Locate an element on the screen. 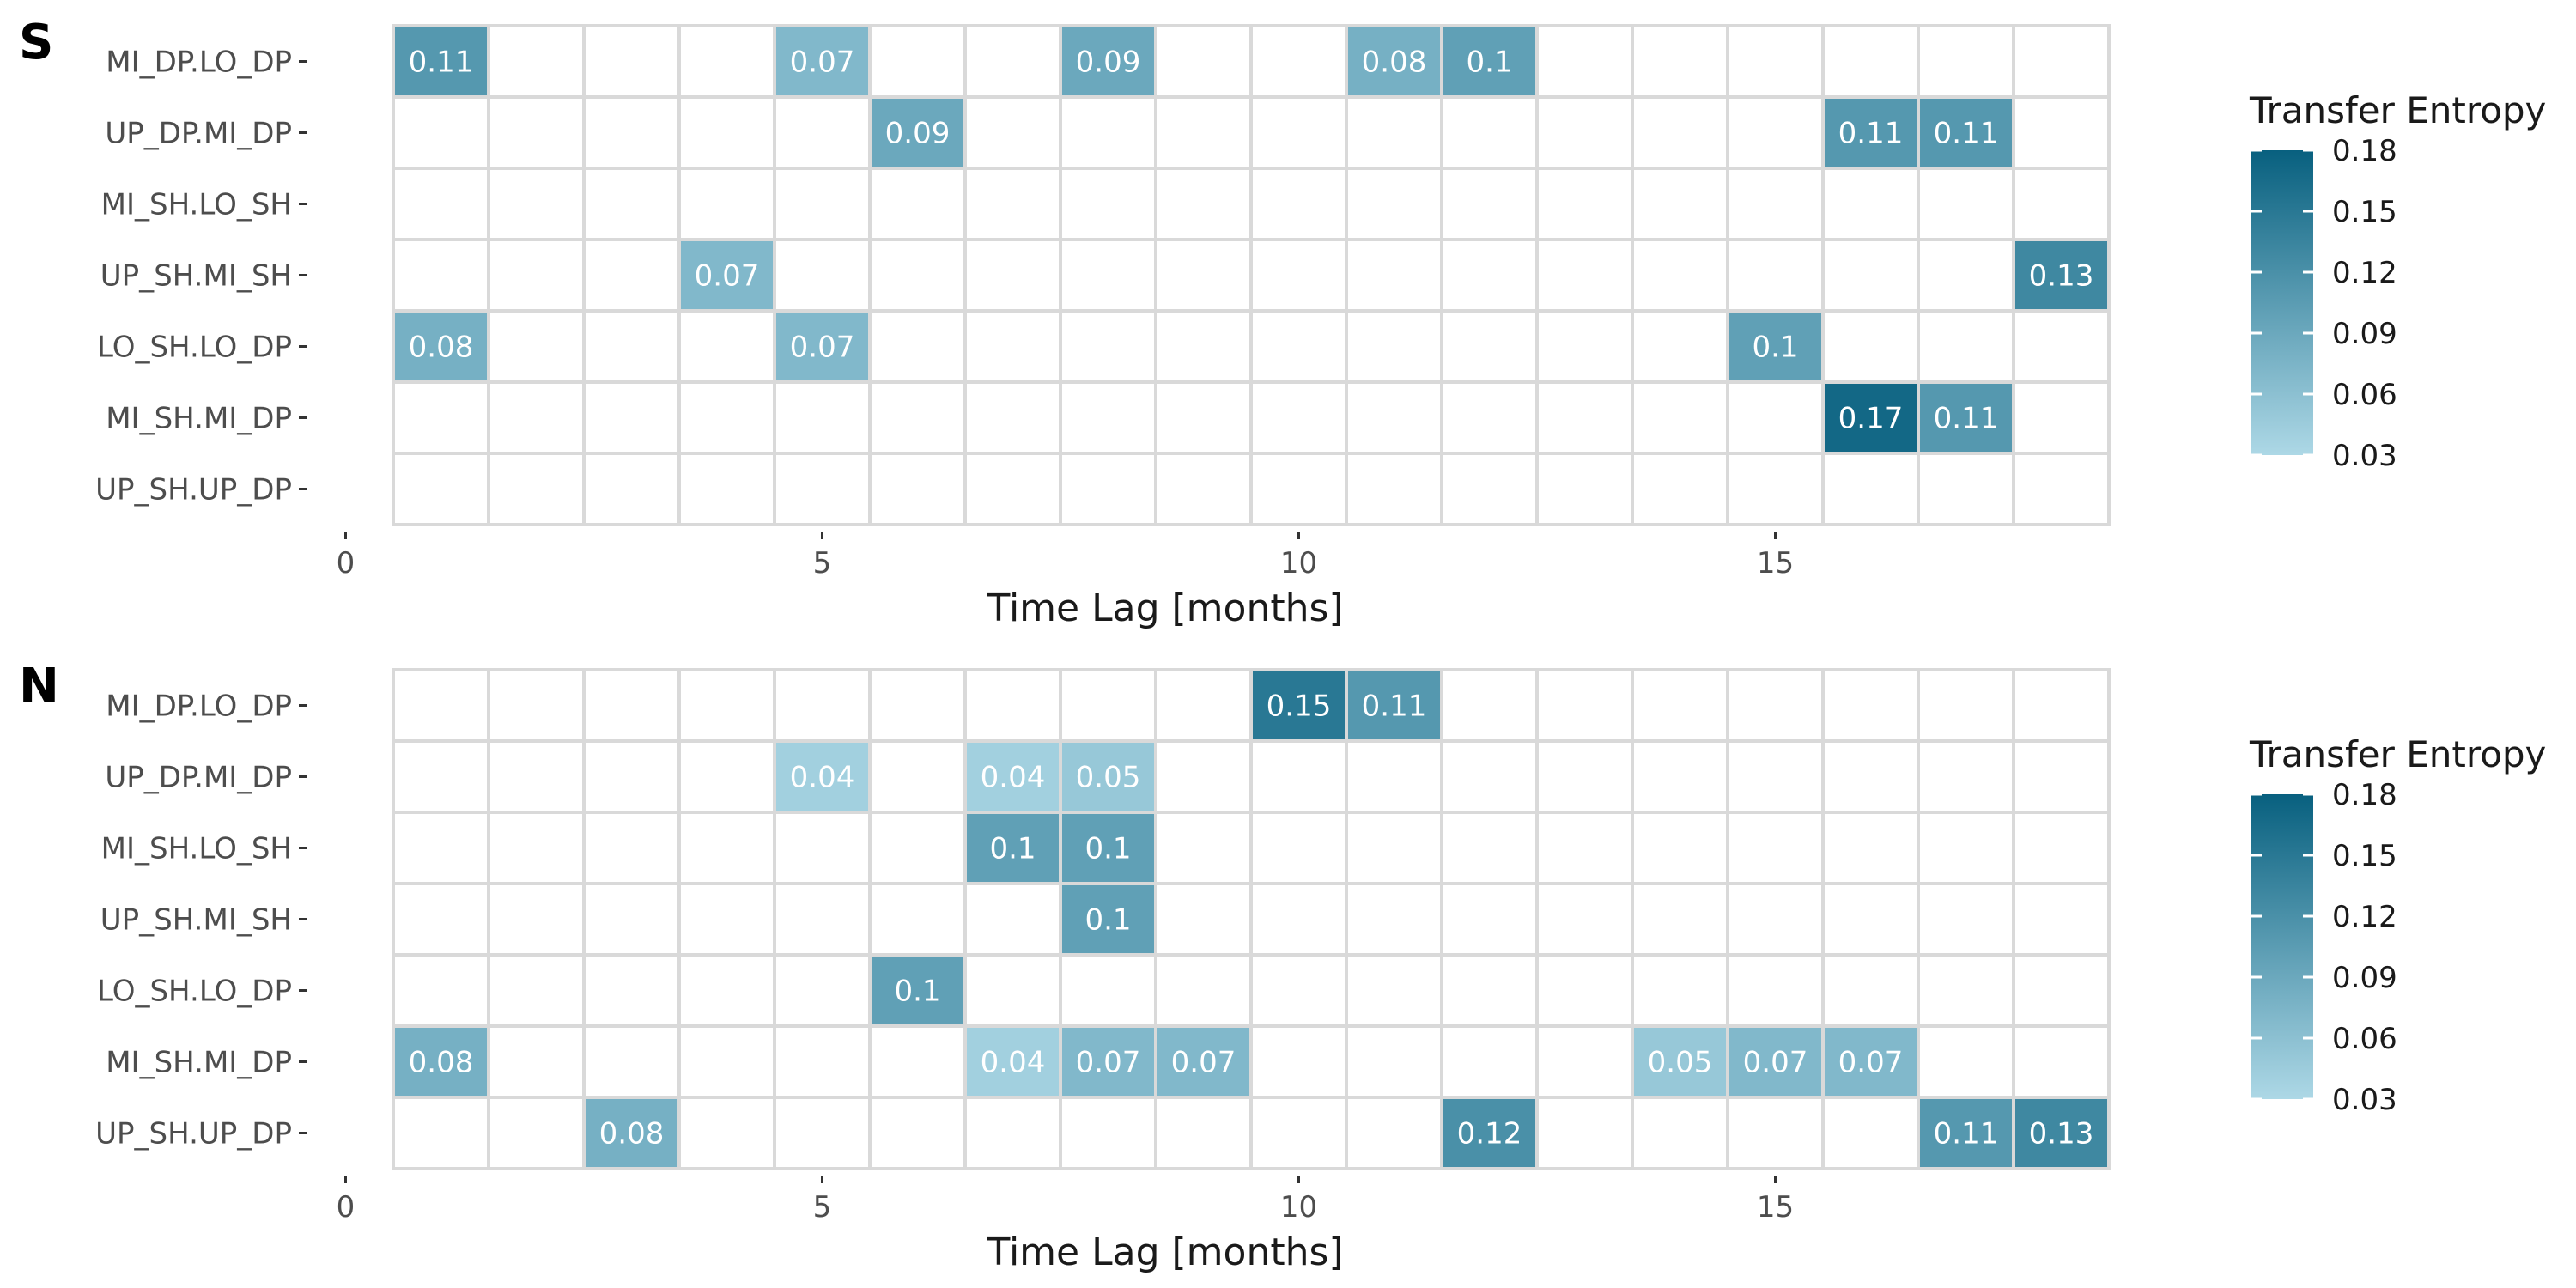 This screenshot has height=1288, width=2576. cell-value-label: 0.04 is located at coordinates (823, 778).